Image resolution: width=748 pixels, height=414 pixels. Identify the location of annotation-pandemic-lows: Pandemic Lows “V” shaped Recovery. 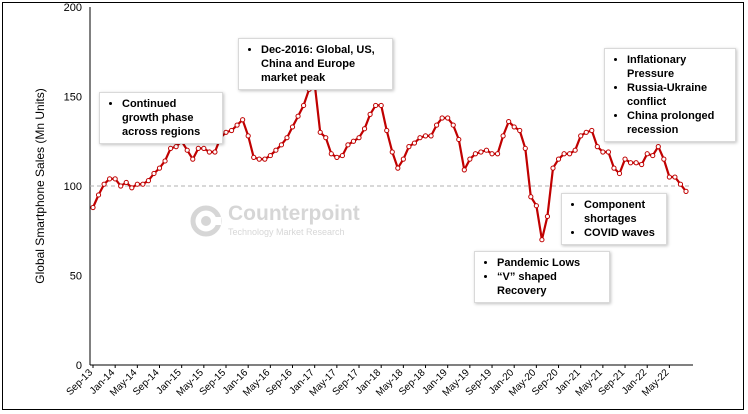
(542, 277).